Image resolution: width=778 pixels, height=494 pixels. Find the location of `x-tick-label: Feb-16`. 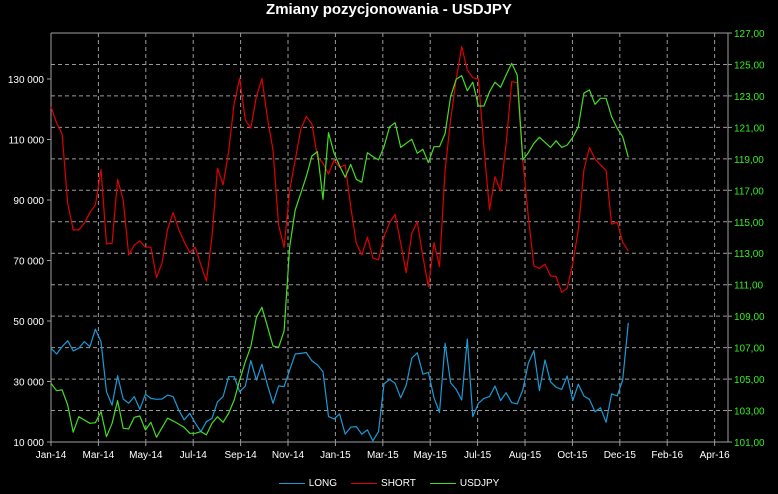

x-tick-label: Feb-16 is located at coordinates (667, 455).